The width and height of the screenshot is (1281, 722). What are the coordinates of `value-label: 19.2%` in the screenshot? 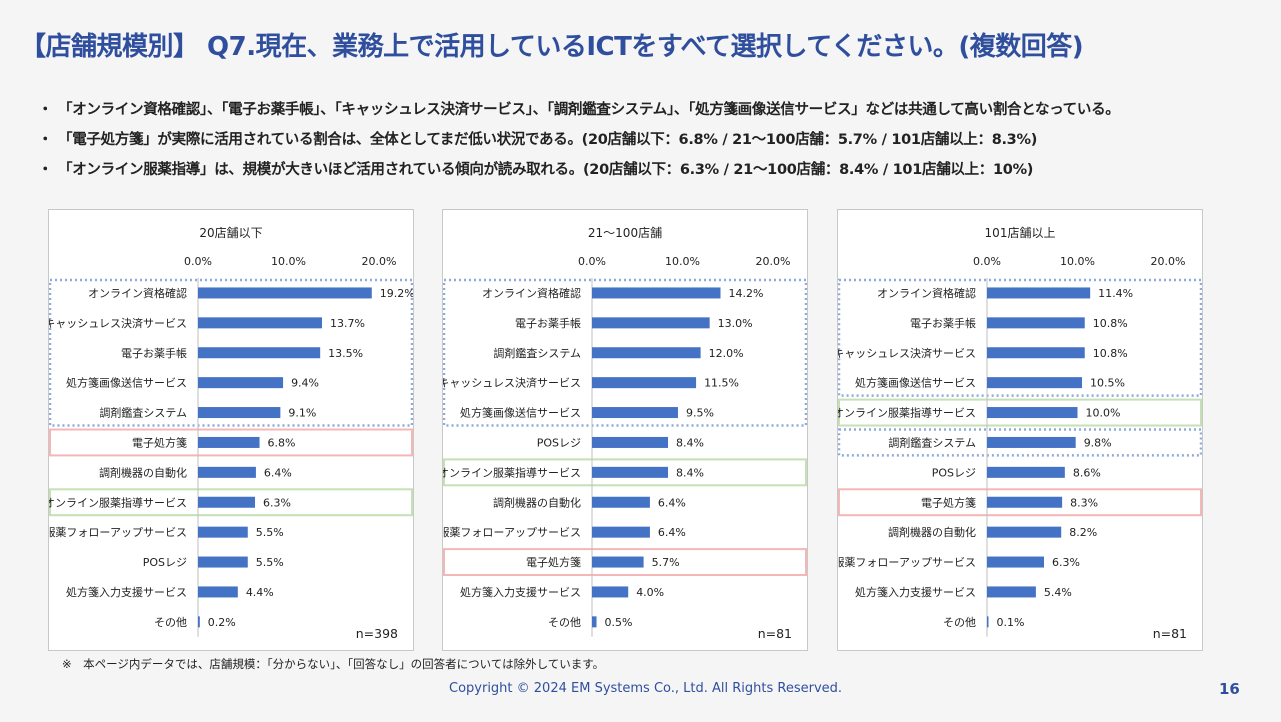 It's located at (396, 293).